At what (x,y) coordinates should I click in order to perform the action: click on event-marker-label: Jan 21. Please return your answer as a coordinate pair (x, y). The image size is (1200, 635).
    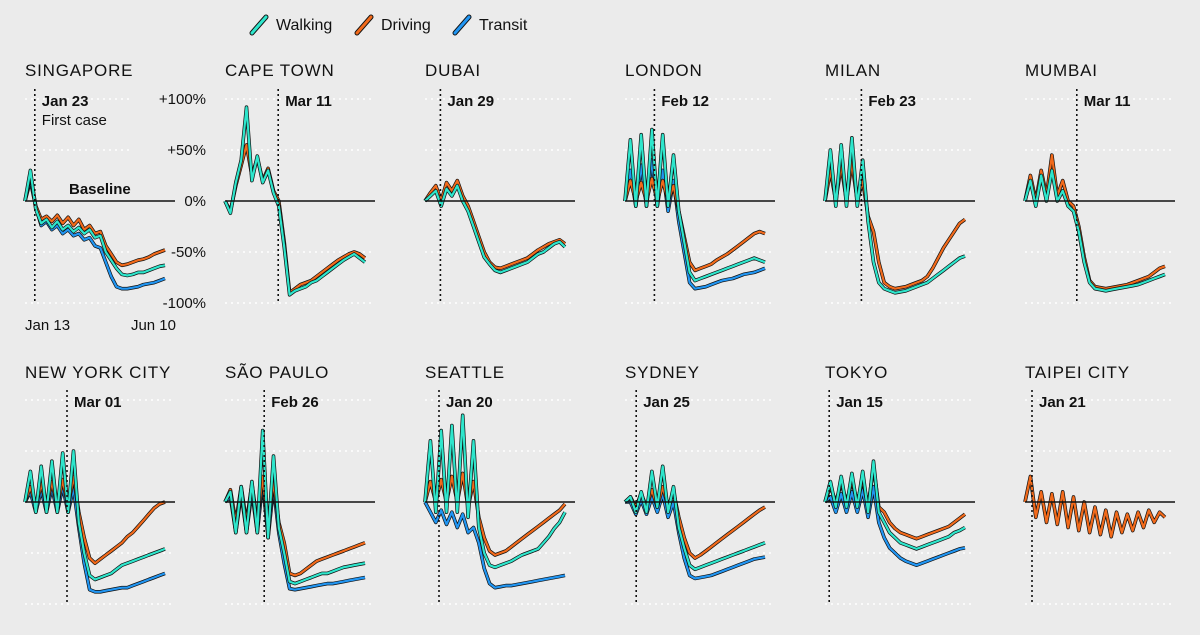
    Looking at the image, I should click on (1062, 402).